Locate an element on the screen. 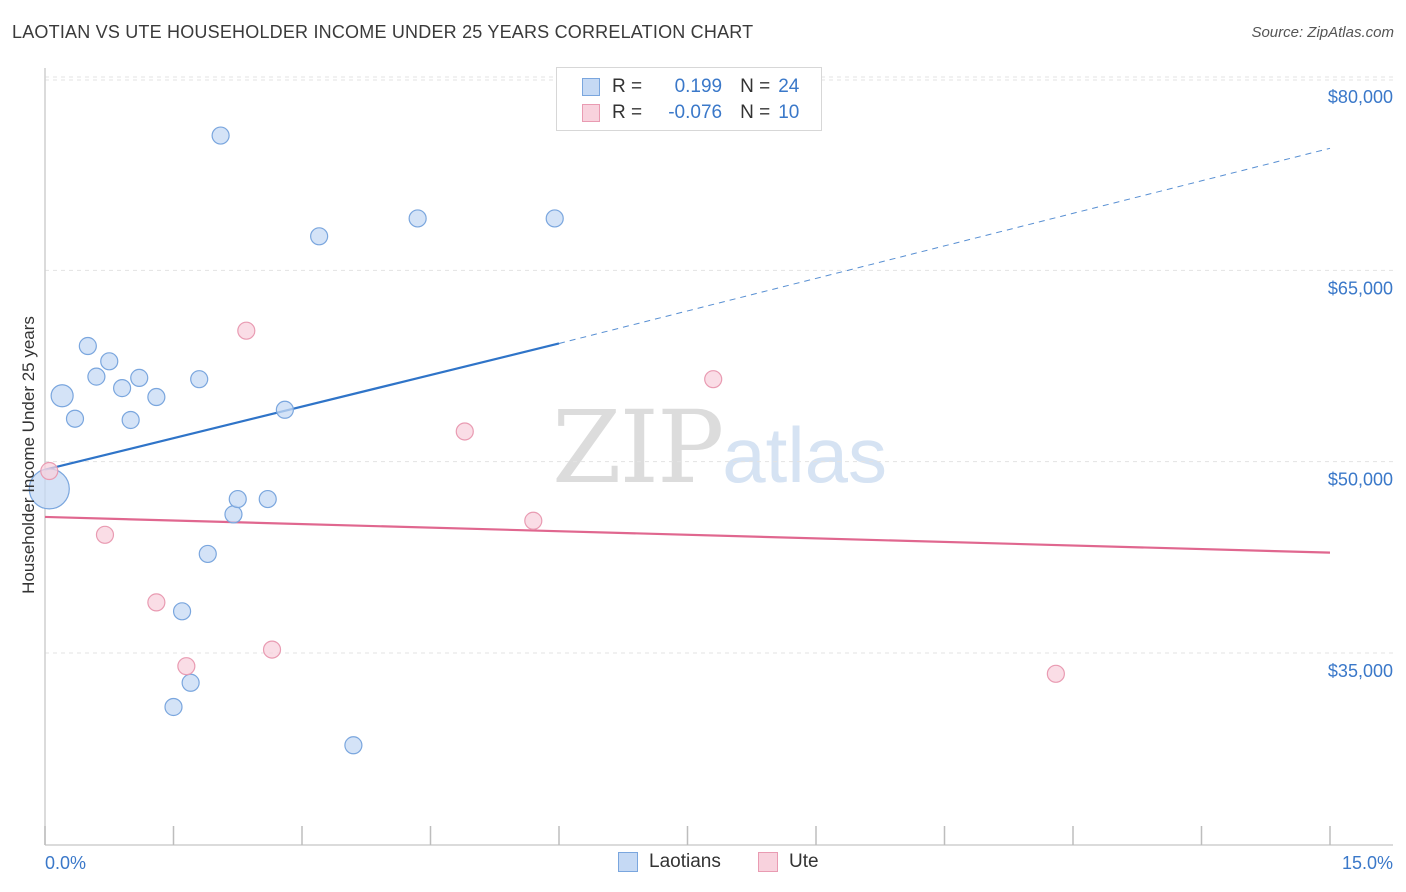  legend-r-value: -0.076 is located at coordinates (695, 112).